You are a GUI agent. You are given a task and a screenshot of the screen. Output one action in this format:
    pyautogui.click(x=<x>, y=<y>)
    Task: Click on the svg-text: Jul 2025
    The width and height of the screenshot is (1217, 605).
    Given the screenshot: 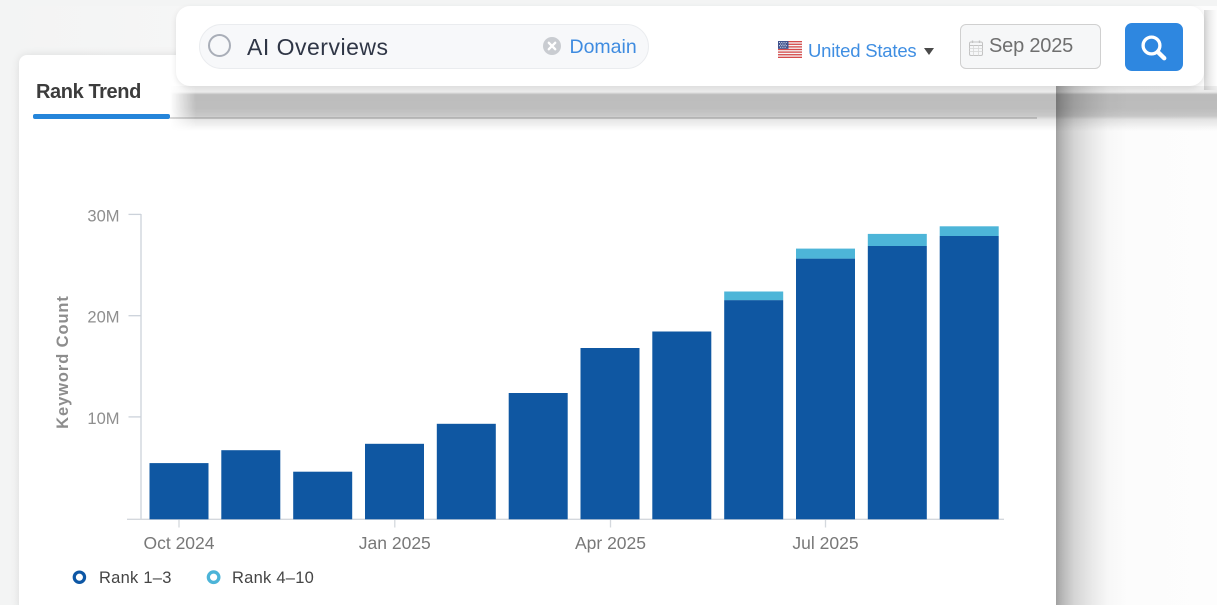 What is the action you would take?
    pyautogui.click(x=825, y=543)
    